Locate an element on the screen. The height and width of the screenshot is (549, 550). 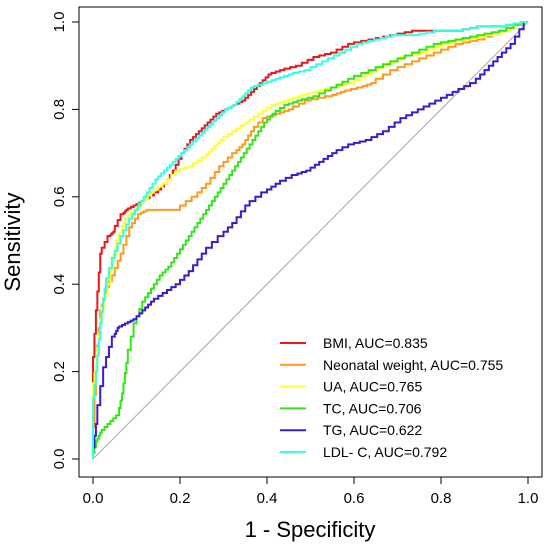
legend-label-3: TC, AUC=0.706 is located at coordinates (372, 408).